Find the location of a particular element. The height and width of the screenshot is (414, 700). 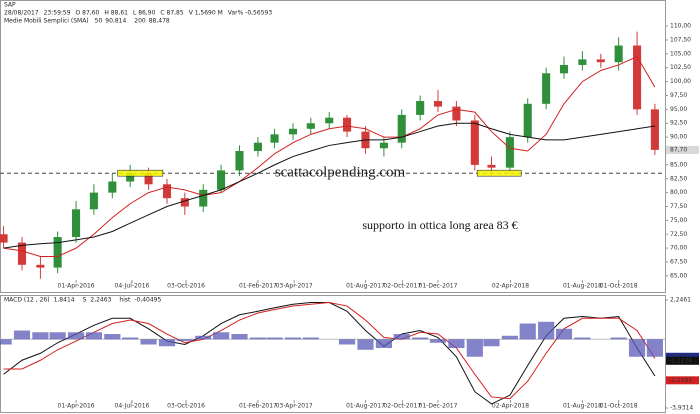

legend-name: 50 is located at coordinates (99, 21).